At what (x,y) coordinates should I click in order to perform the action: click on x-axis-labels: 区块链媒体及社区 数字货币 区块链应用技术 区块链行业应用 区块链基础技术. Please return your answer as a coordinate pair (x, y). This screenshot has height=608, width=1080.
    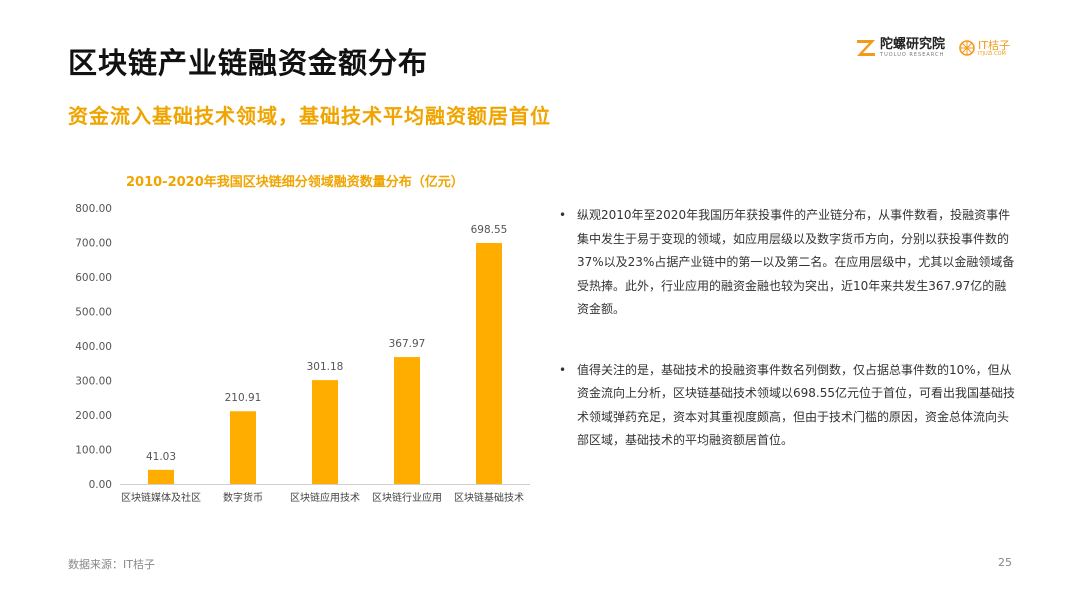
    Looking at the image, I should click on (322, 497).